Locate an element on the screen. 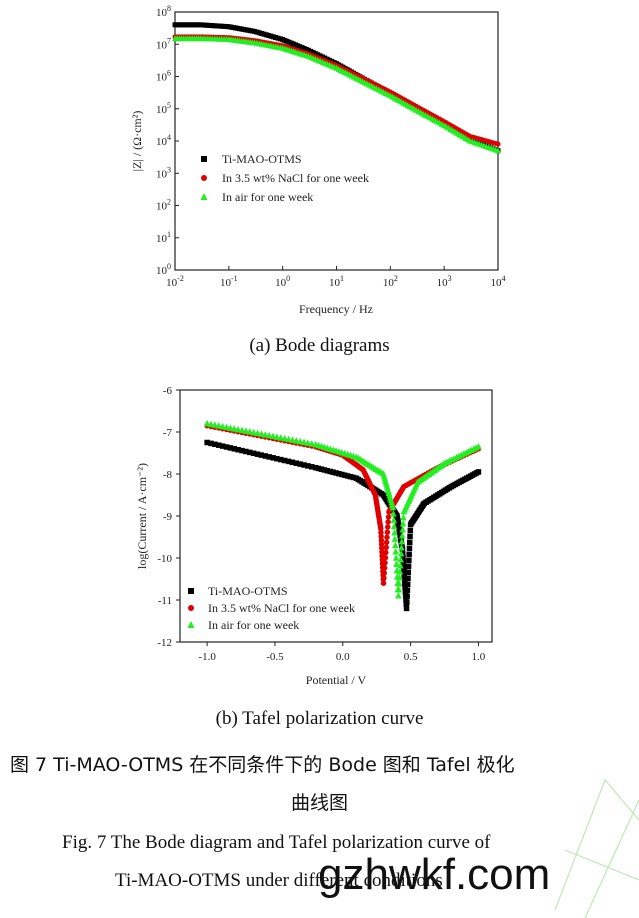 Image resolution: width=639 pixels, height=918 pixels. tafel-x-tick-label: 0.0 is located at coordinates (343, 657).